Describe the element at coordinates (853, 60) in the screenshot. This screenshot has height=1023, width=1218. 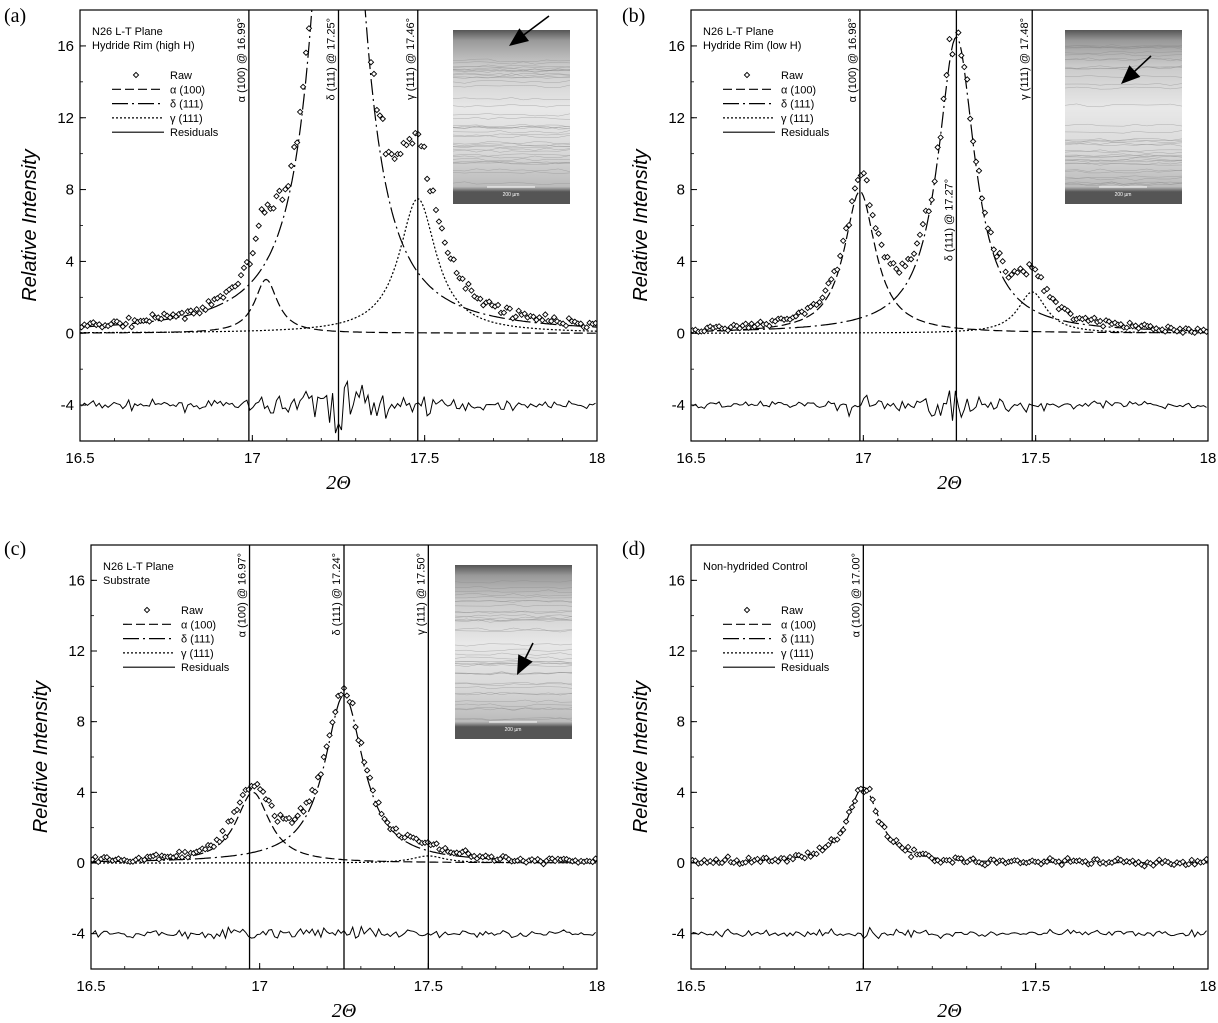
I see `peak-line-label: α (100) @ 16.98°` at that location.